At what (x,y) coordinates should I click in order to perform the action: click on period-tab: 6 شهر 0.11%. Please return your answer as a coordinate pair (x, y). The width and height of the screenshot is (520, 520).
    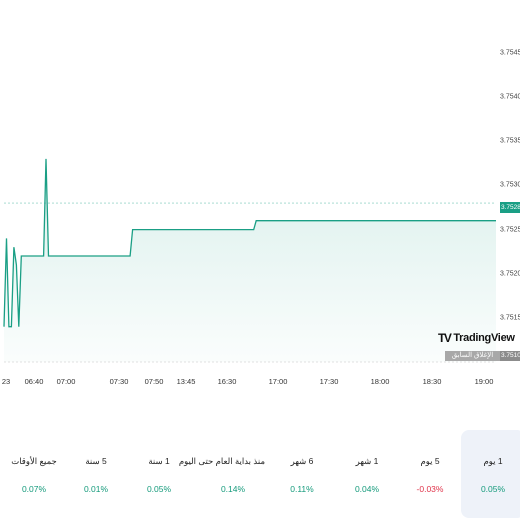
    Looking at the image, I should click on (302, 474).